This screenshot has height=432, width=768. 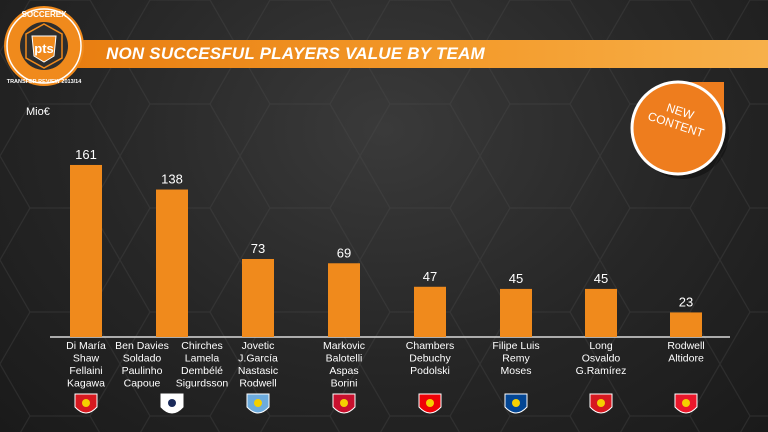 What do you see at coordinates (258, 248) in the screenshot?
I see `value-label-2: 73` at bounding box center [258, 248].